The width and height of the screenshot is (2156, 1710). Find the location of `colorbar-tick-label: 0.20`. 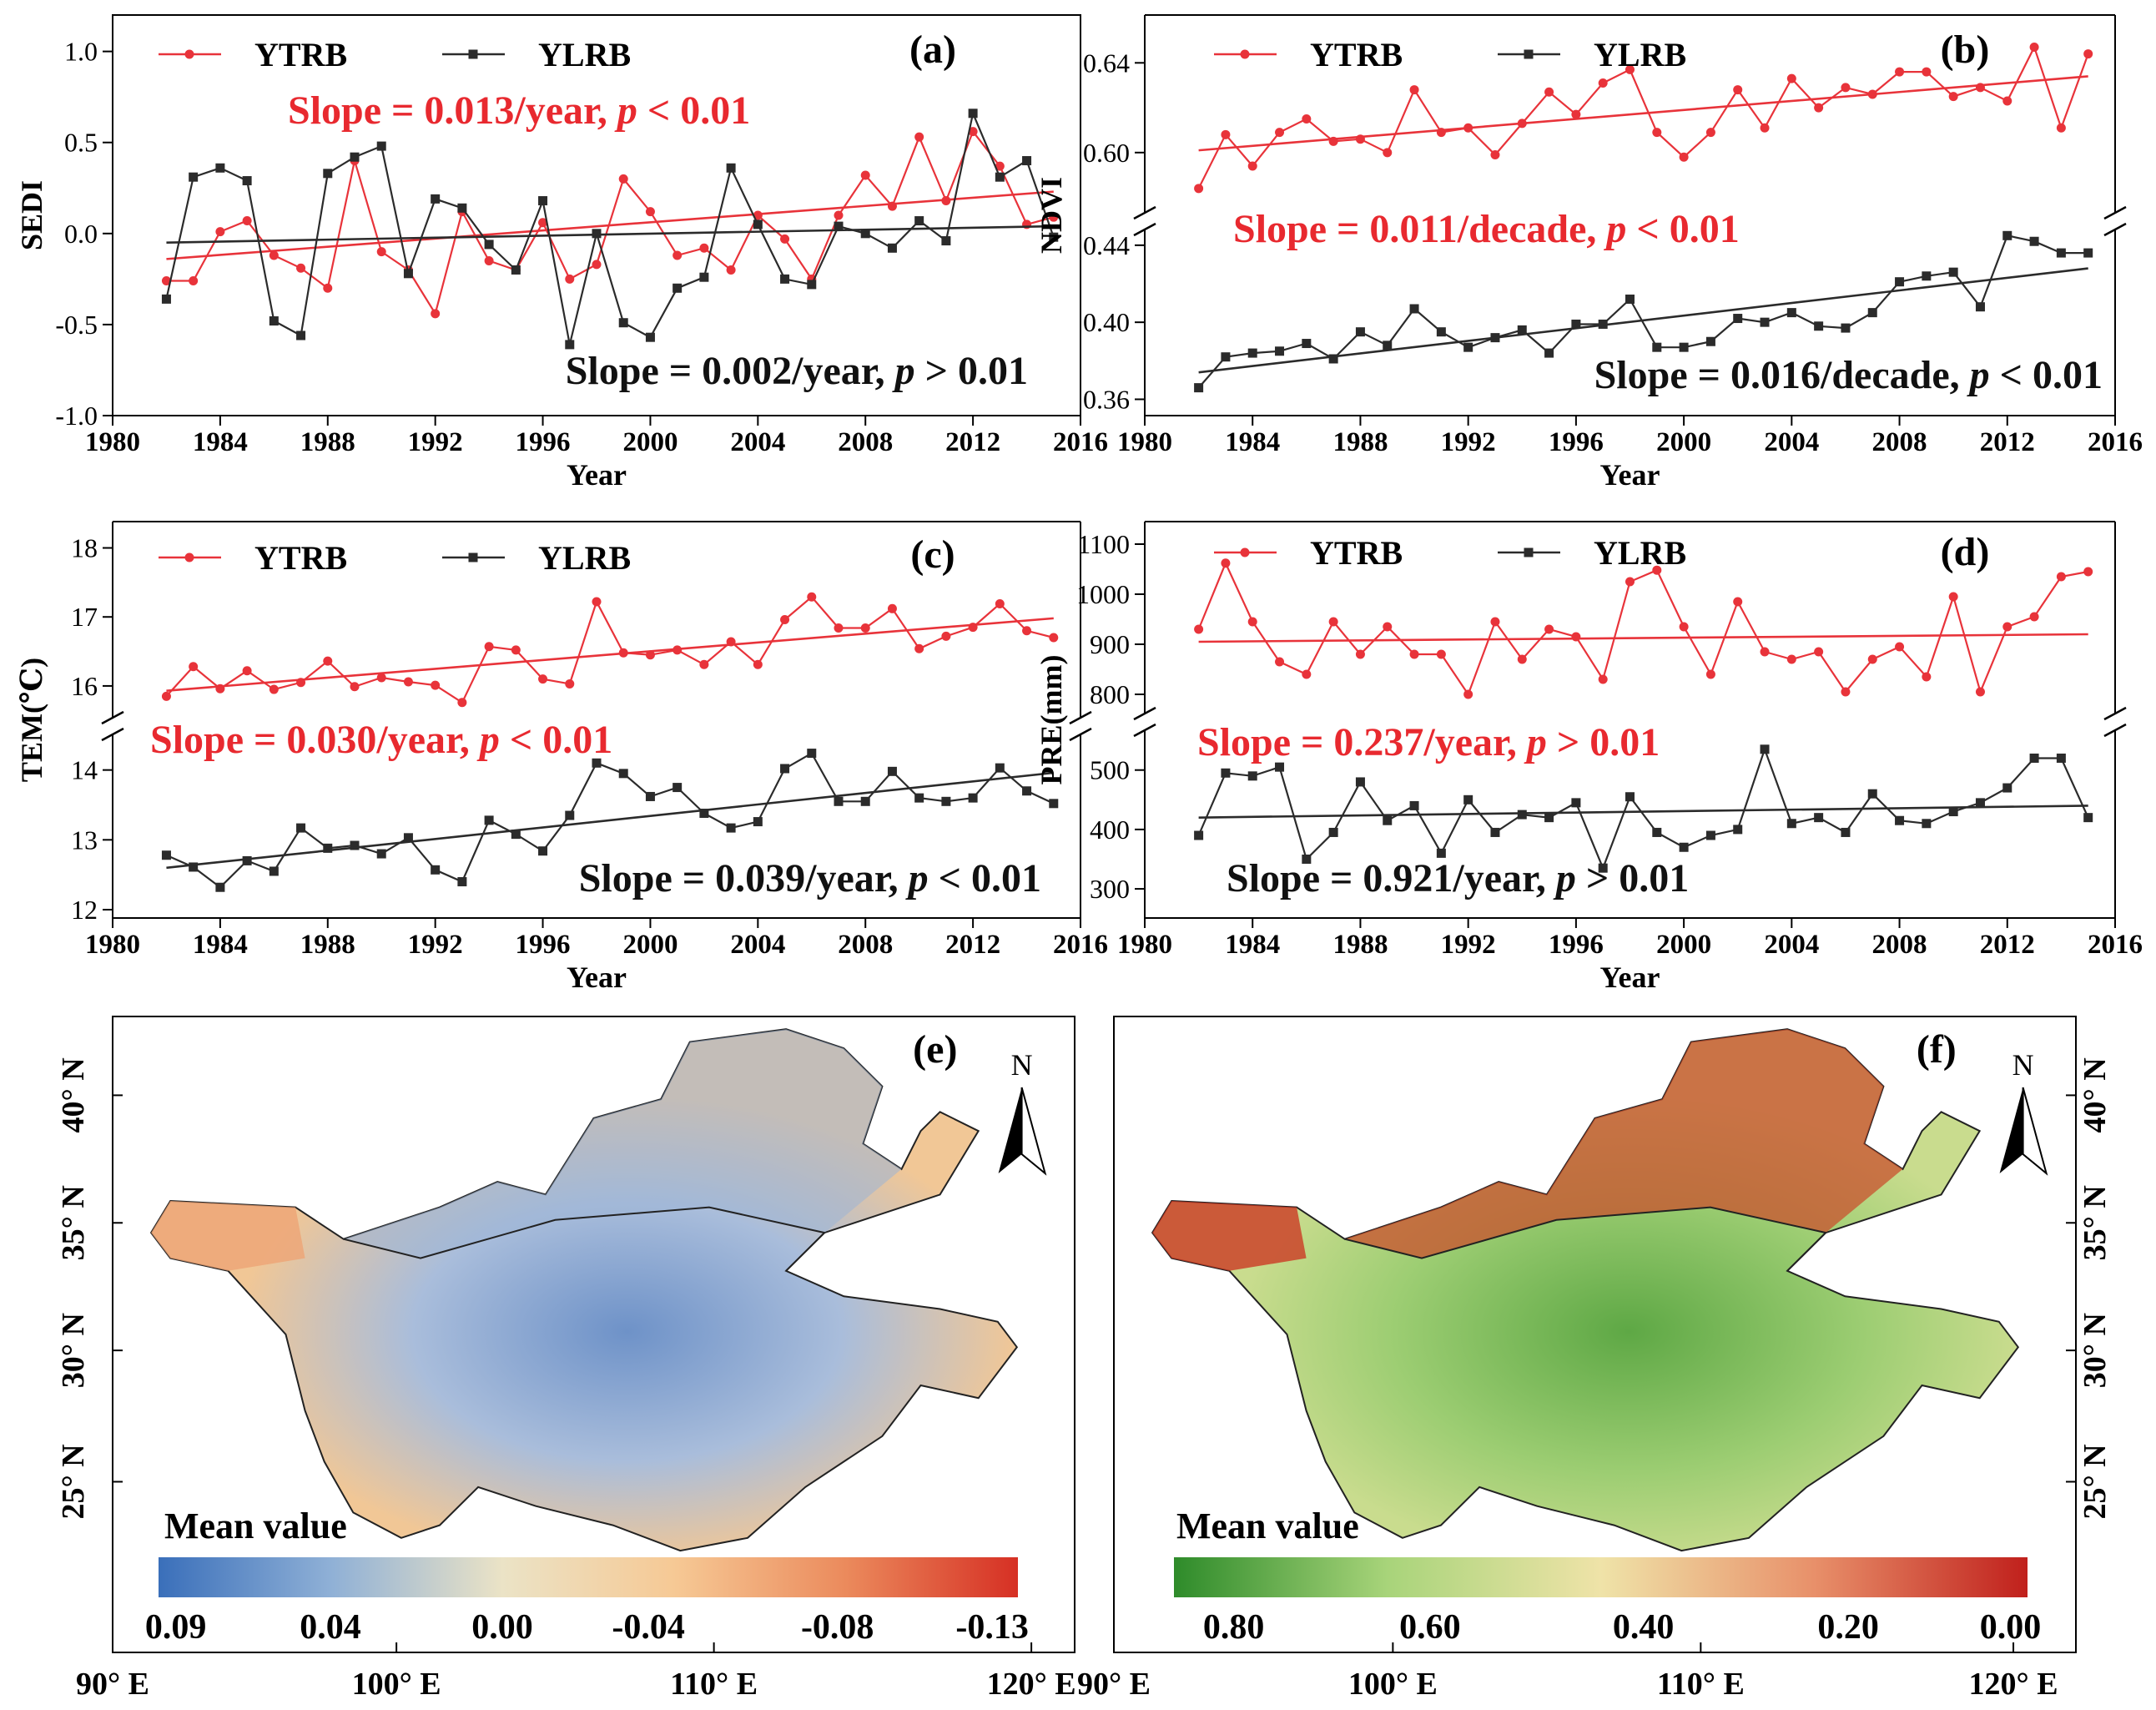

colorbar-tick-label: 0.20 is located at coordinates (1848, 1627).